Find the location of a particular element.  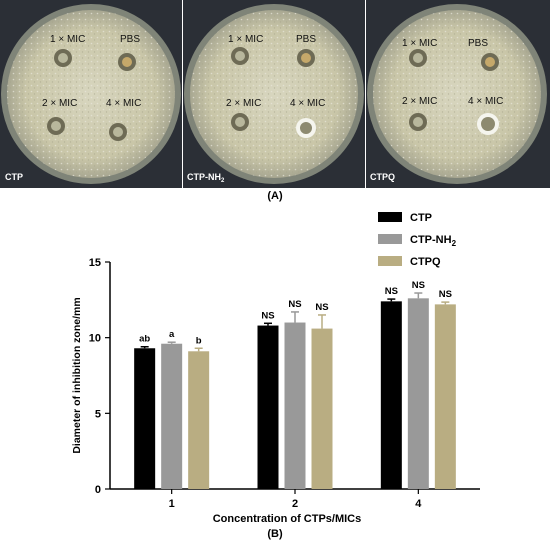

legend-label: CTPQ is located at coordinates (425, 262).